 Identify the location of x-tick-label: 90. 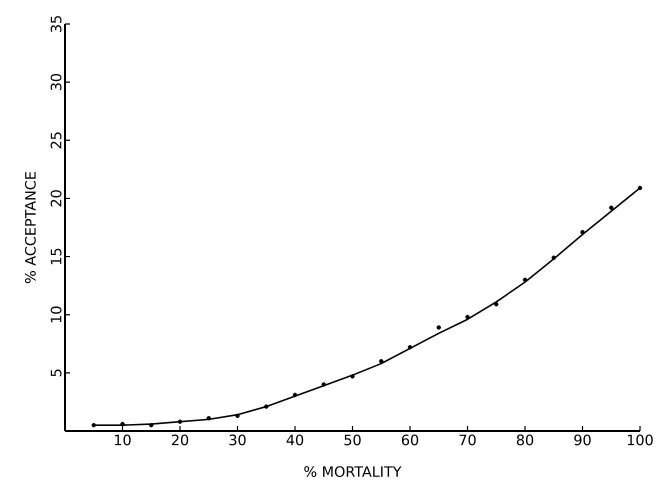
(582, 440).